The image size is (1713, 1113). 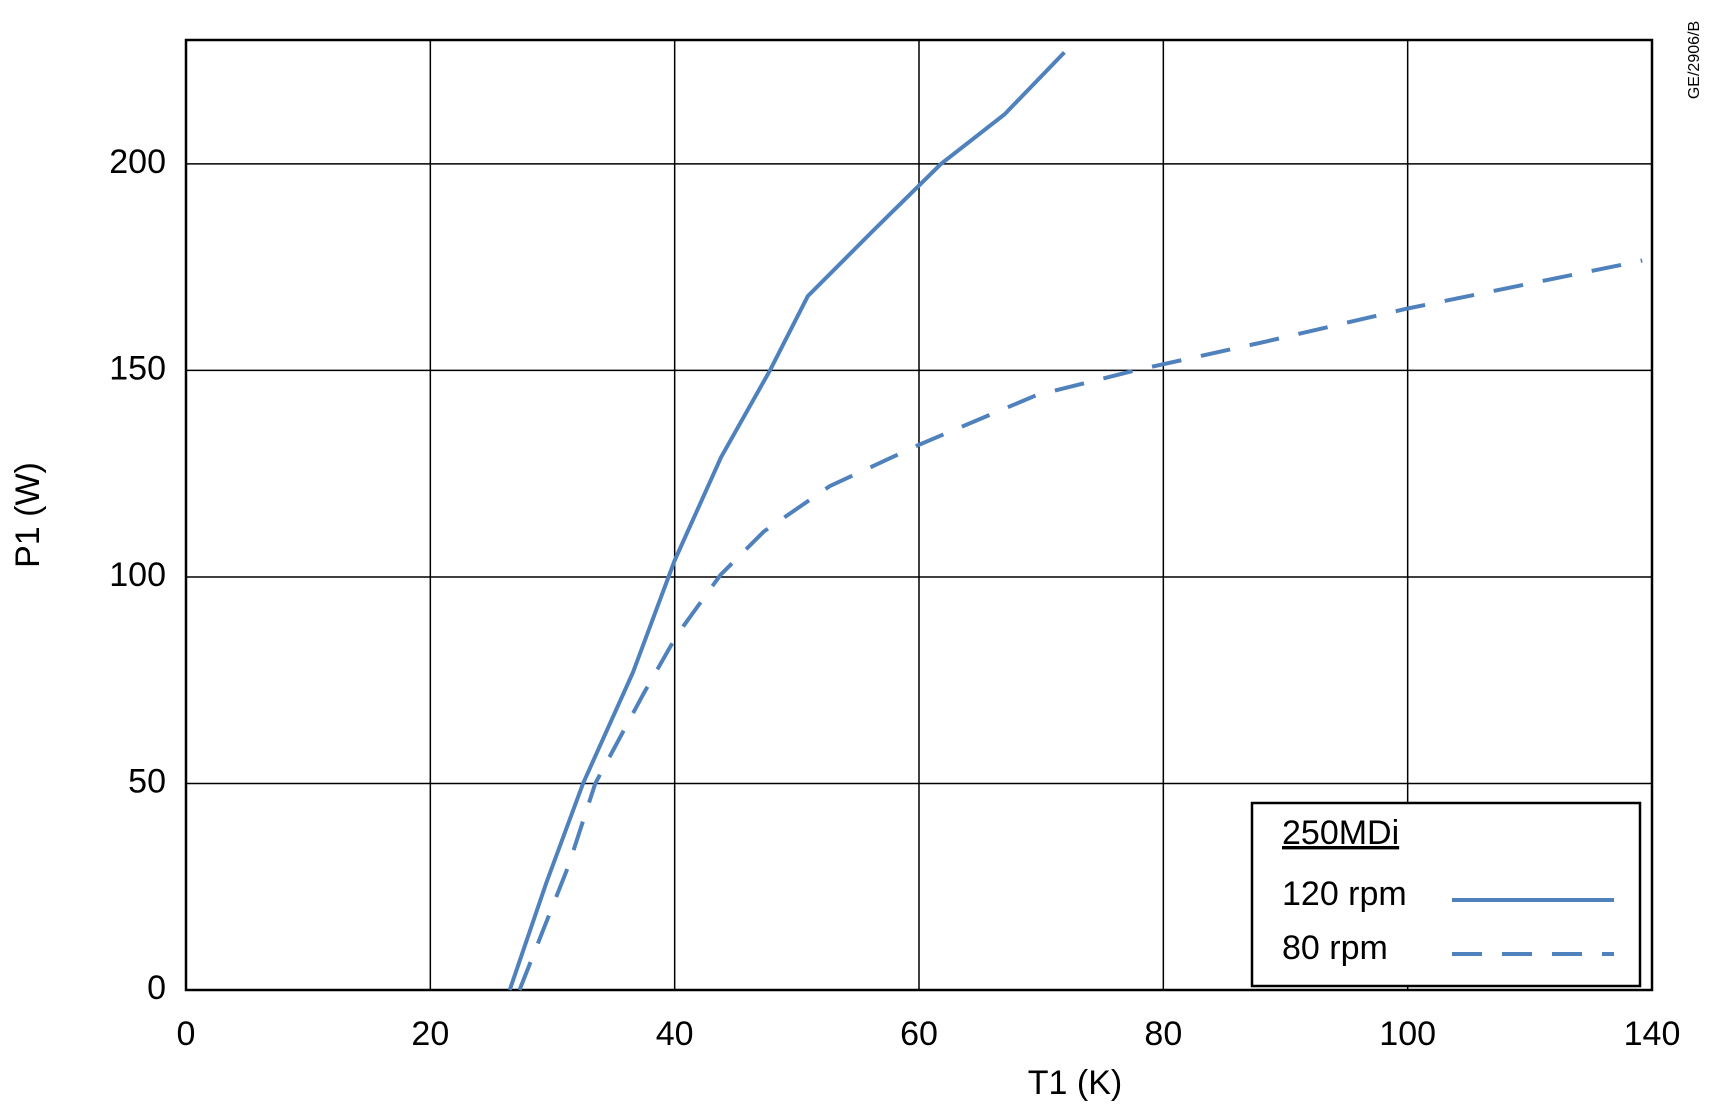 I want to click on legend-box, so click(x=1446, y=894).